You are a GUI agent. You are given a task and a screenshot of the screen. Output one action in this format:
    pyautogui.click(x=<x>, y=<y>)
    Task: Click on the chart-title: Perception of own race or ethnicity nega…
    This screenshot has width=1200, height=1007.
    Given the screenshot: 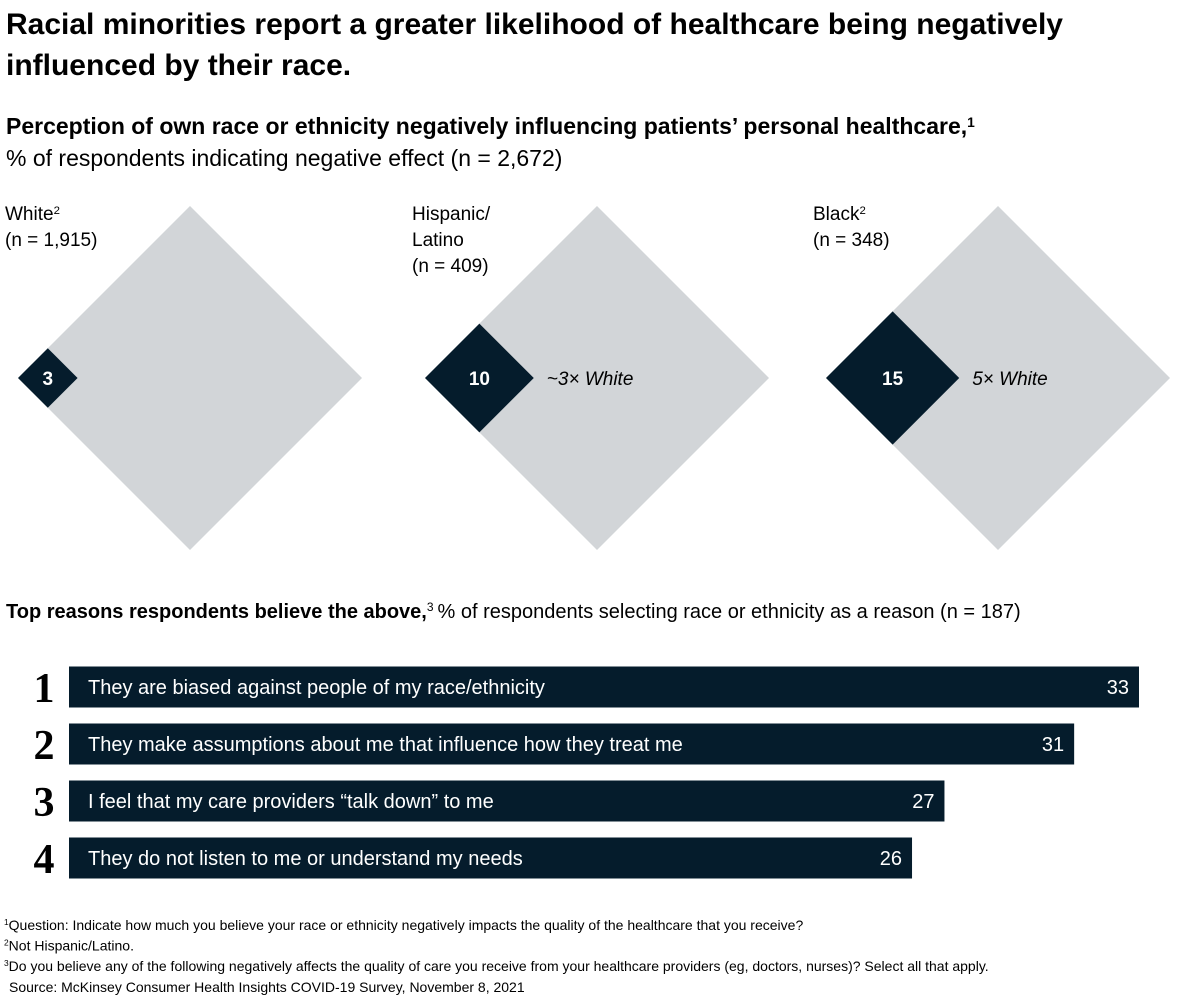 What is the action you would take?
    pyautogui.click(x=490, y=126)
    